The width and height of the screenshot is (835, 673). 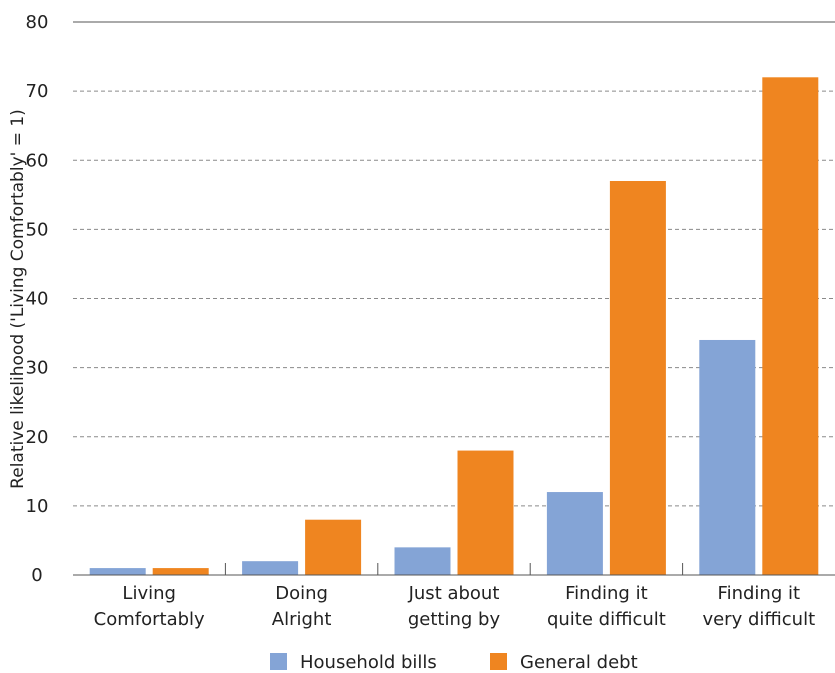 I want to click on x-category-label: Just about getting by, so click(x=454, y=606).